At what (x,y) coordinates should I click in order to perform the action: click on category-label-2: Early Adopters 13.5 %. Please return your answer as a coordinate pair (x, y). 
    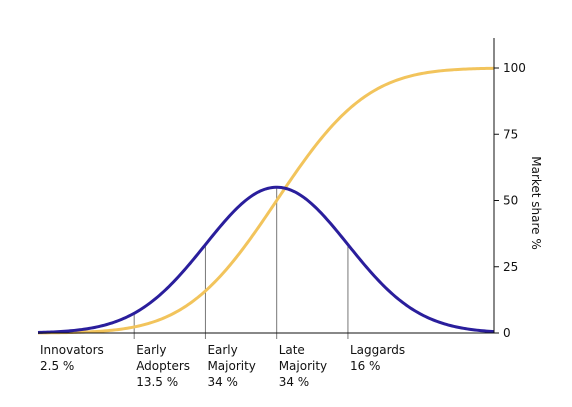
    Looking at the image, I should click on (163, 366).